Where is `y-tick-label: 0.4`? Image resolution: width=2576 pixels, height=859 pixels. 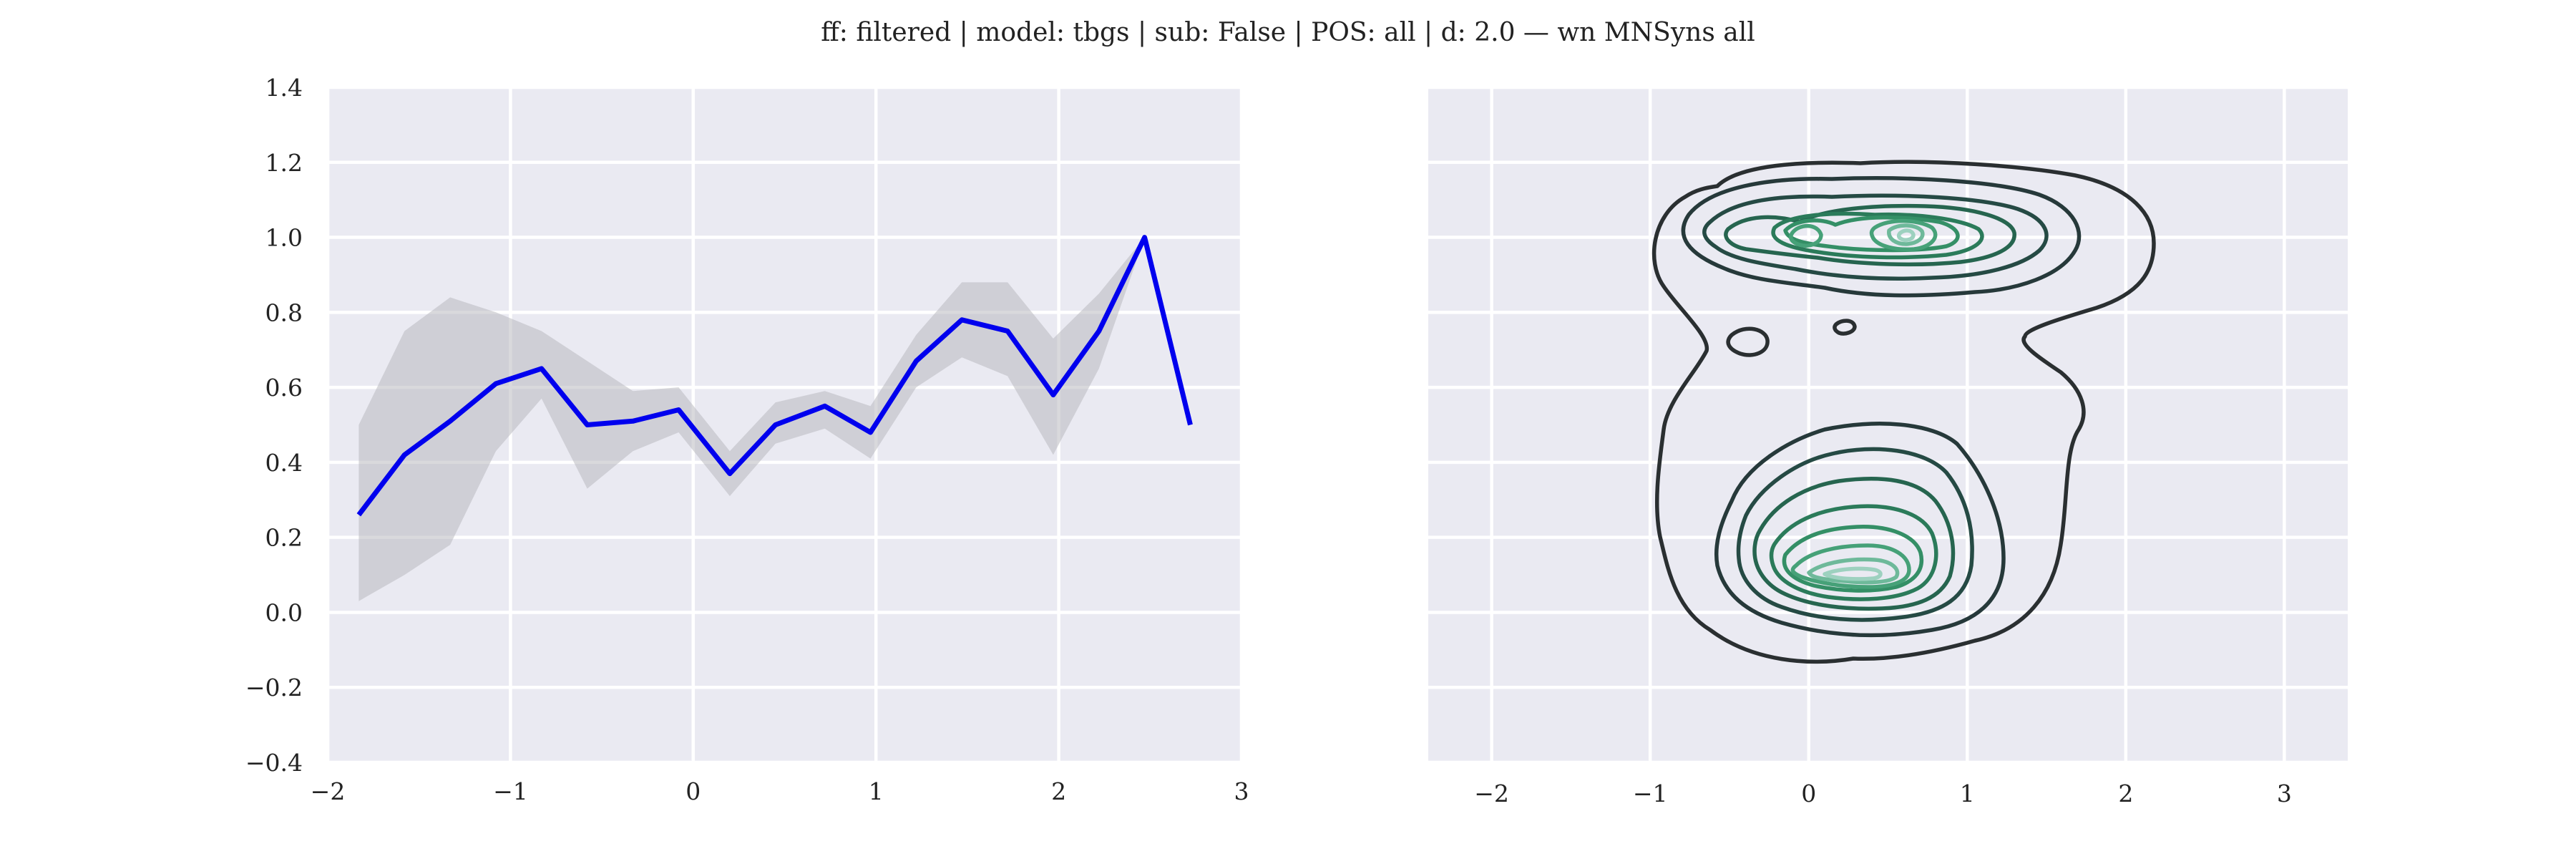 y-tick-label: 0.4 is located at coordinates (284, 463).